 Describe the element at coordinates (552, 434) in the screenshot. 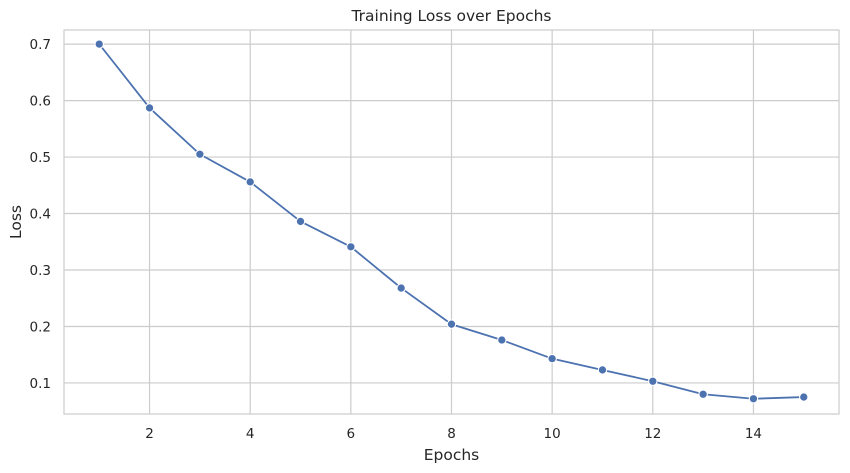

I see `x-tick-label: 10` at that location.